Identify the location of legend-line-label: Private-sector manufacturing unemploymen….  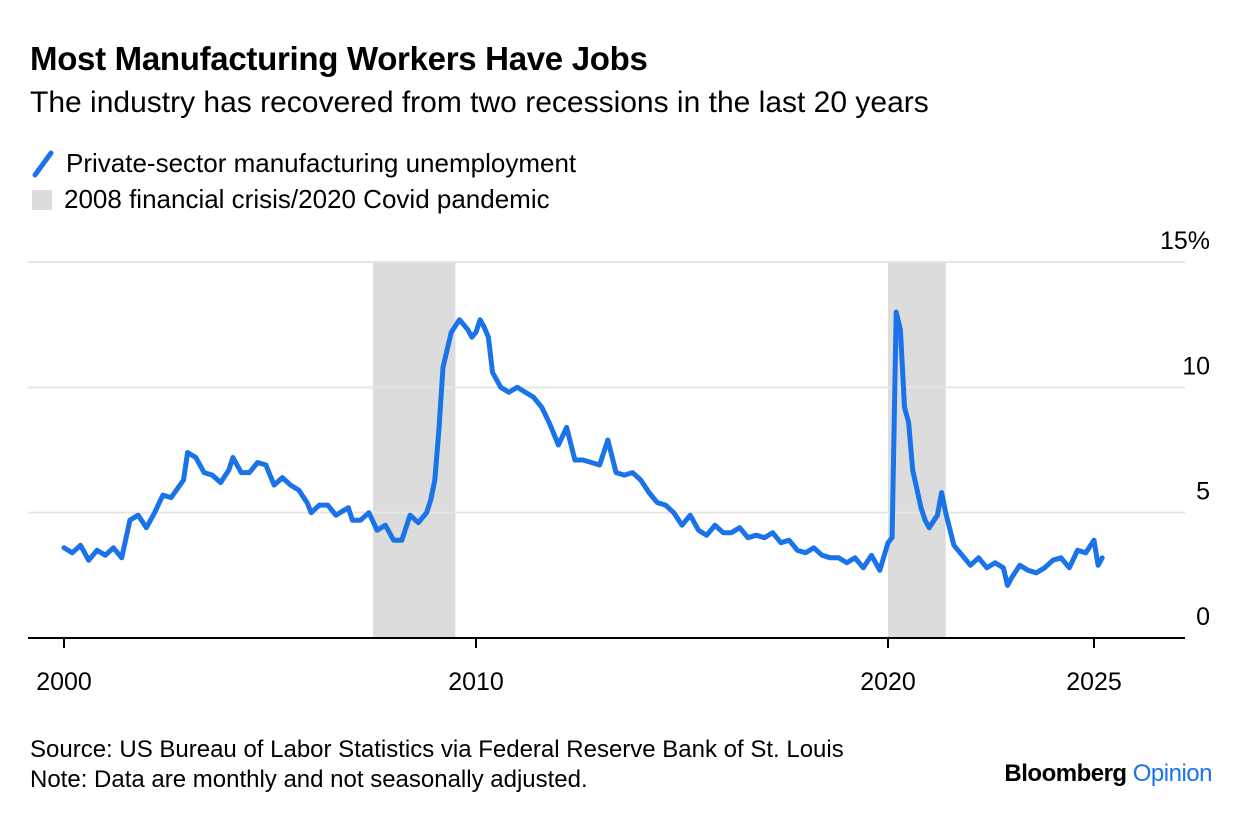
(321, 163).